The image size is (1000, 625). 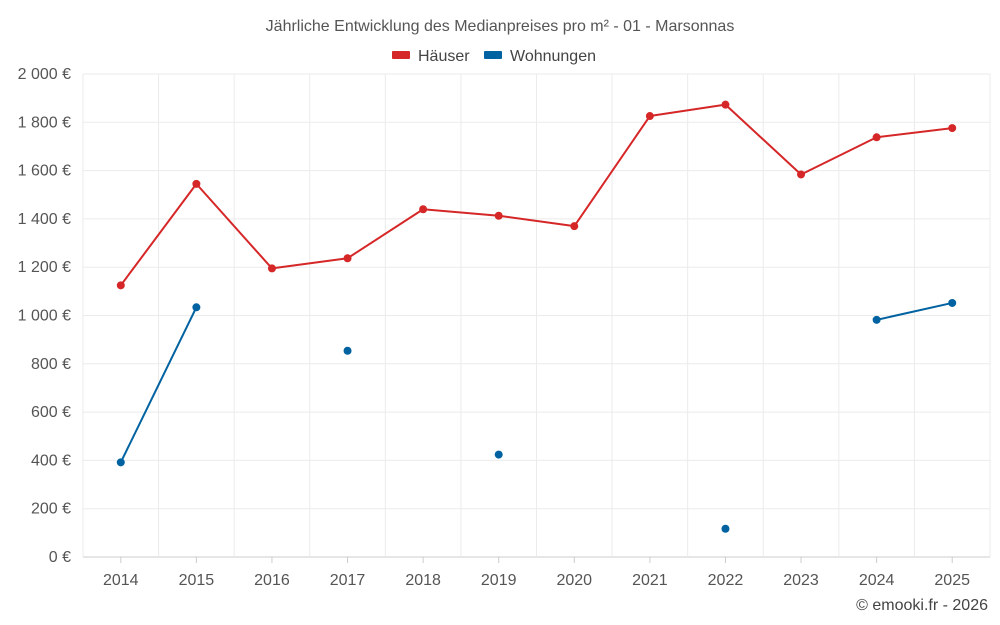 What do you see at coordinates (553, 56) in the screenshot?
I see `legend-label-wohnungen: Wohnungen` at bounding box center [553, 56].